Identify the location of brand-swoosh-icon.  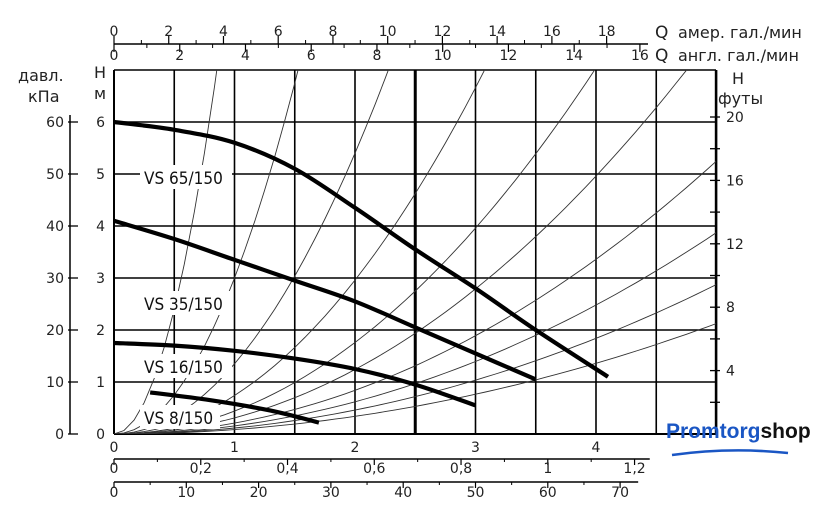
(730, 453).